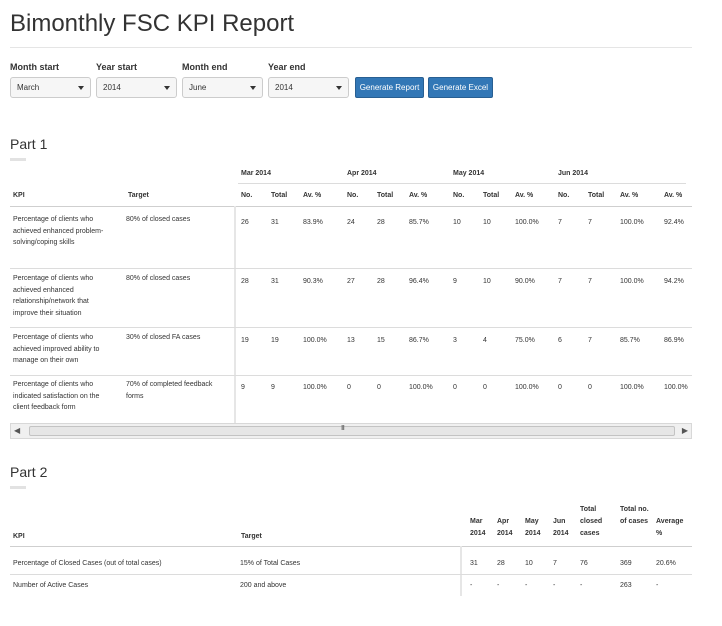 The image size is (722, 626). I want to click on year-end-select: 2014, so click(308, 87).